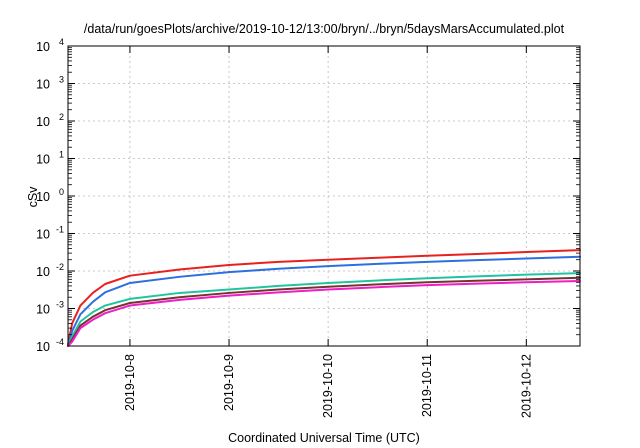 The height and width of the screenshot is (448, 640). Describe the element at coordinates (61, 117) in the screenshot. I see `y-tick-exponent: 2` at that location.